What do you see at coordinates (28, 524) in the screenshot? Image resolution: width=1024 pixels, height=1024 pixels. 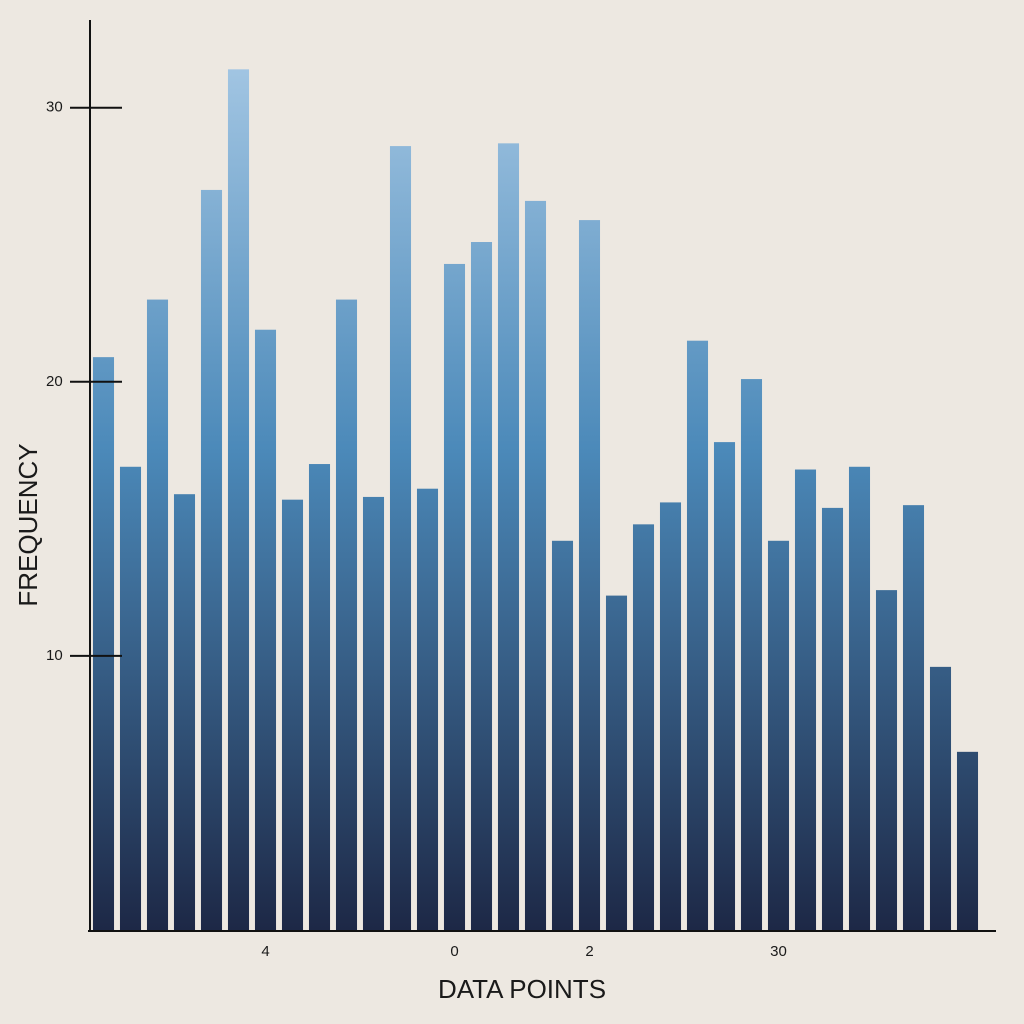 I see `y-axis-title: FREQUENCY` at bounding box center [28, 524].